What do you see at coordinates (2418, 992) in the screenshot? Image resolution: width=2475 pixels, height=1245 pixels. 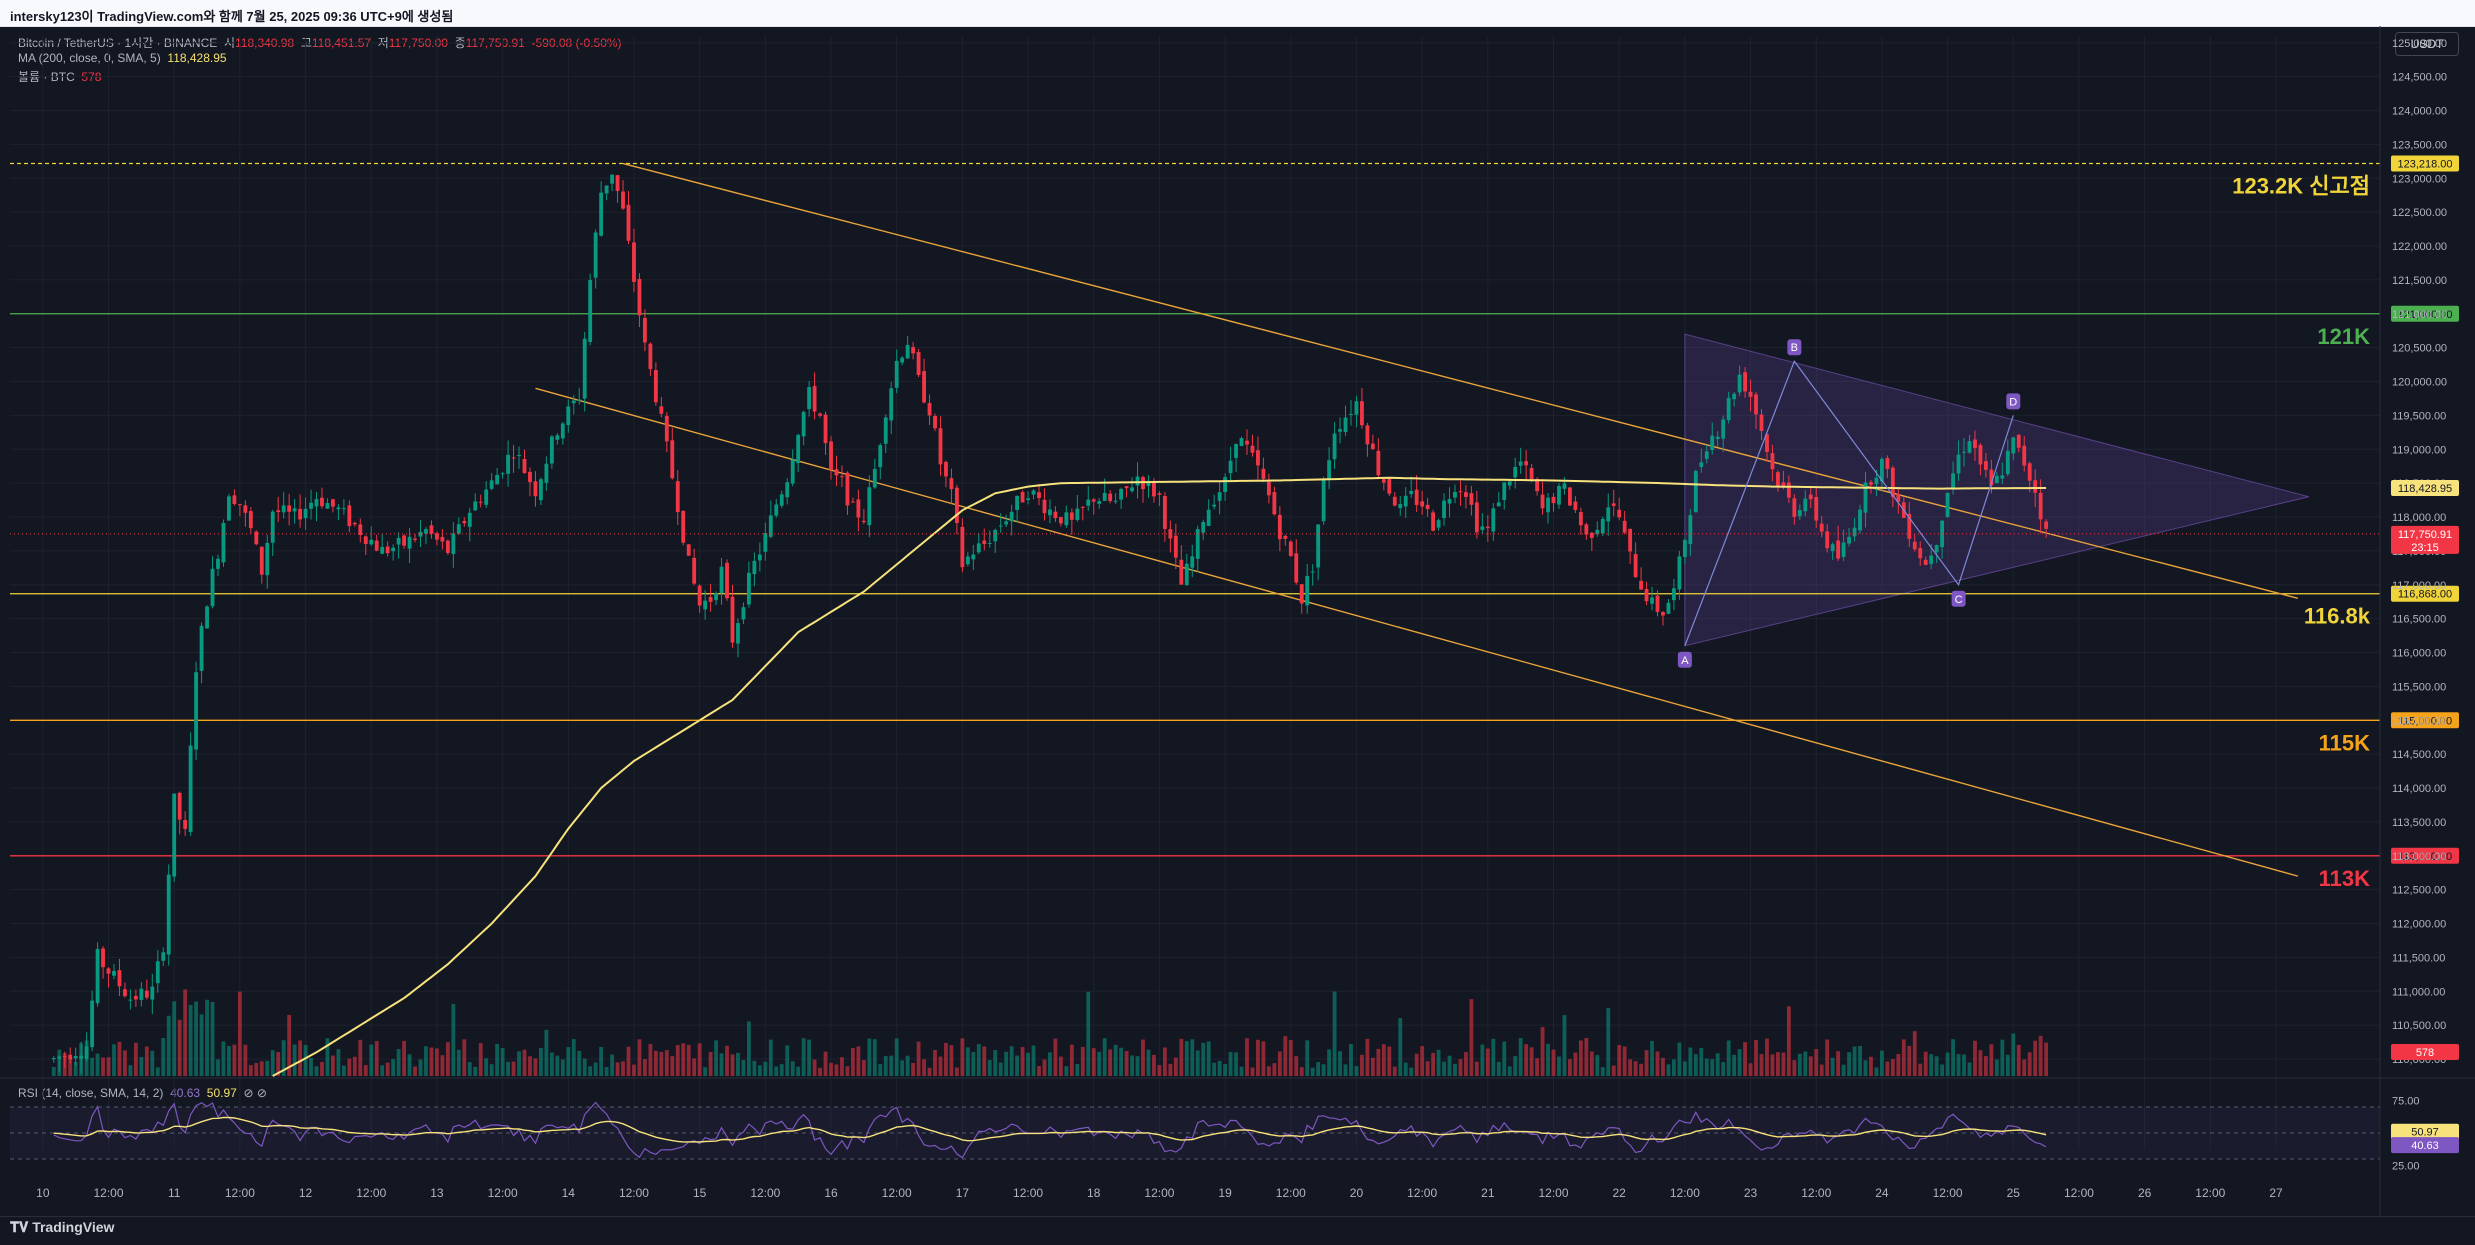 I see `y-tick-label: 111,000.00` at bounding box center [2418, 992].